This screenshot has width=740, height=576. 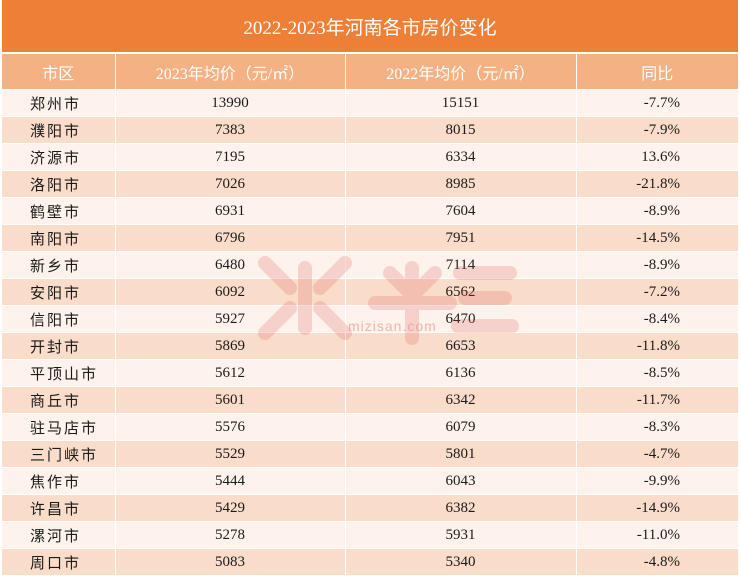 I want to click on price-2022-cell: 6470, so click(x=461, y=319).